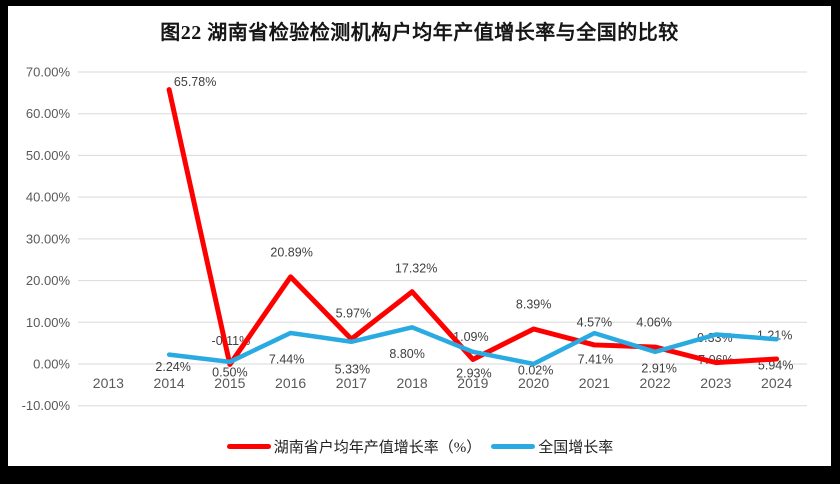  I want to click on data-label: 2.93%, so click(473, 373).